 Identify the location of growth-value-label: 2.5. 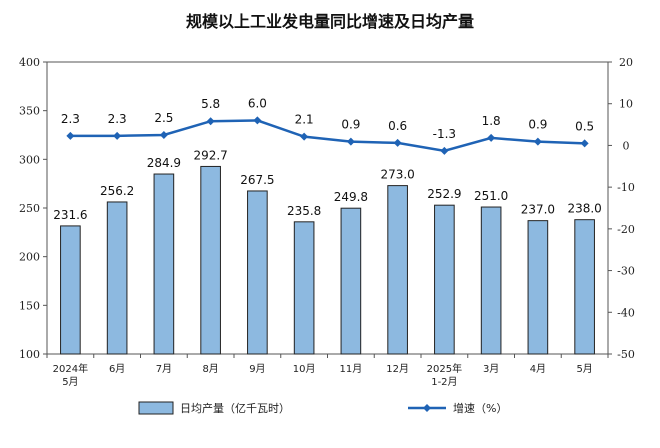
(163, 118).